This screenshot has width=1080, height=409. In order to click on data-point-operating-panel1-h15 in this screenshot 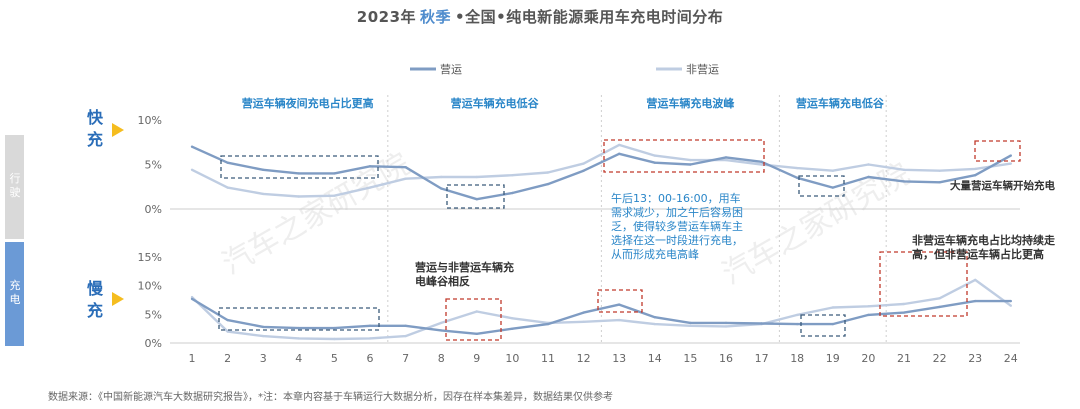, I will do `click(690, 323)`.